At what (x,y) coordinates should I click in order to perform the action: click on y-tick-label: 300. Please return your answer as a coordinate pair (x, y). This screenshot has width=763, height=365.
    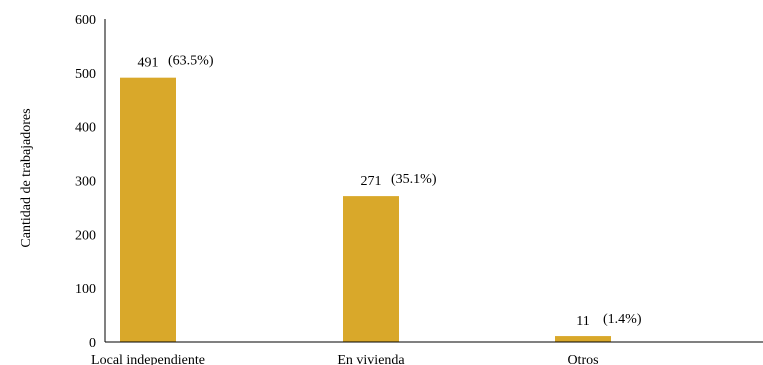
    Looking at the image, I should click on (85, 182).